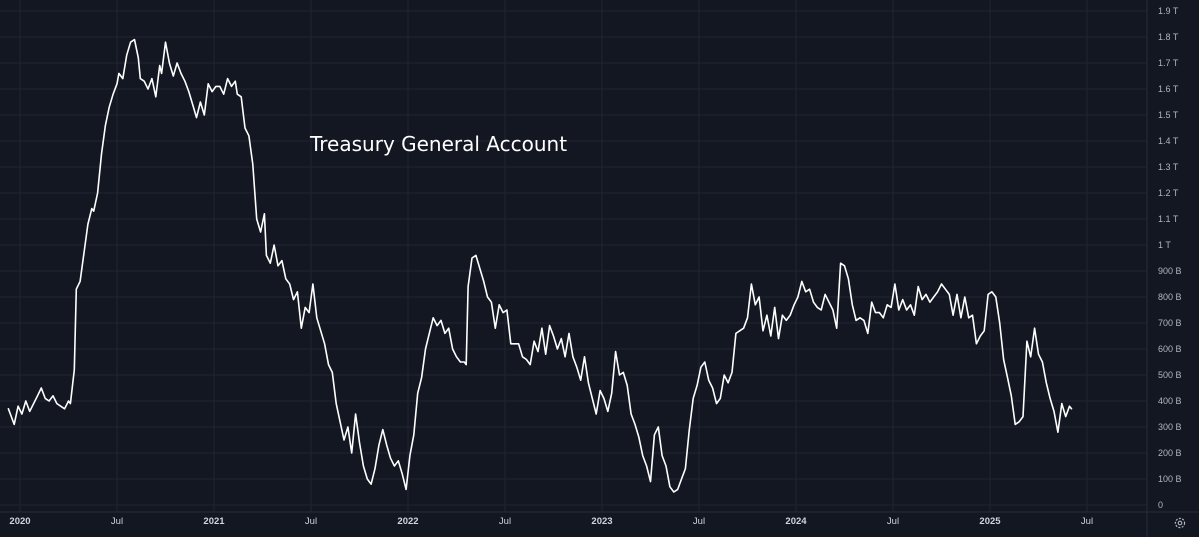  What do you see at coordinates (990, 521) in the screenshot?
I see `x-tick-label: 2025` at bounding box center [990, 521].